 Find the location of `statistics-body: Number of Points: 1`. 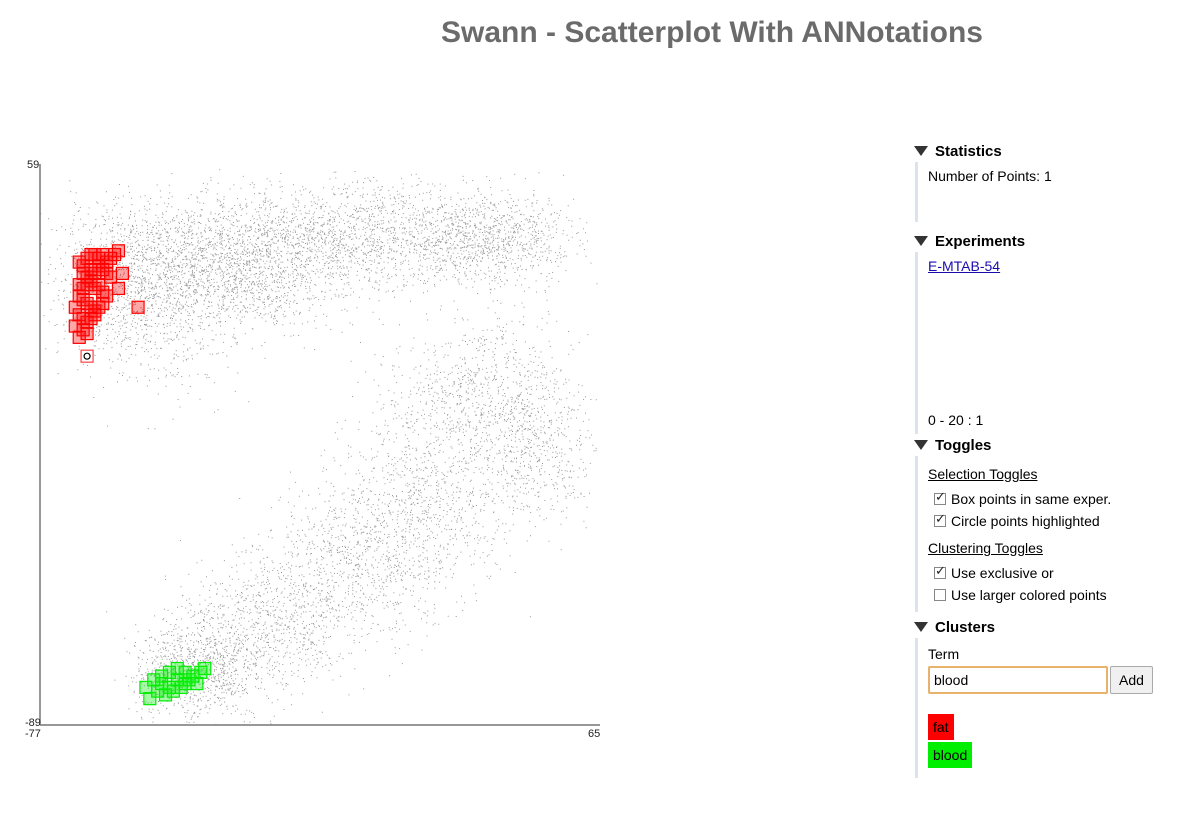

statistics-body: Number of Points: 1 is located at coordinates (1047, 192).